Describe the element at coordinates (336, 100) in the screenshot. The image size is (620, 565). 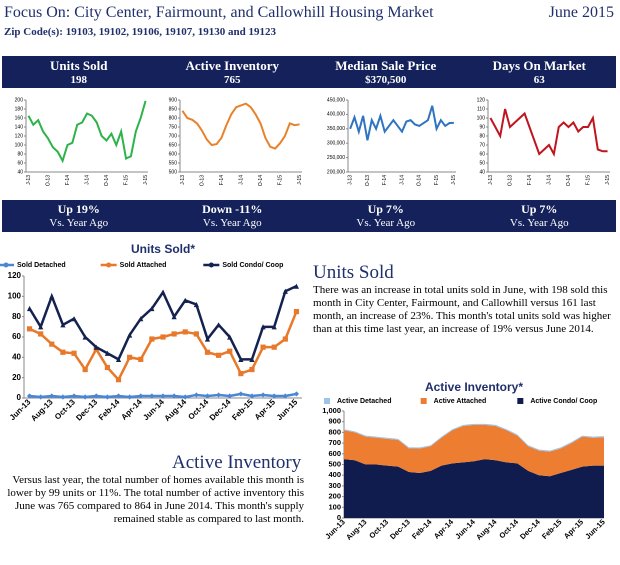
I see `y-tick-label: 450,000` at that location.